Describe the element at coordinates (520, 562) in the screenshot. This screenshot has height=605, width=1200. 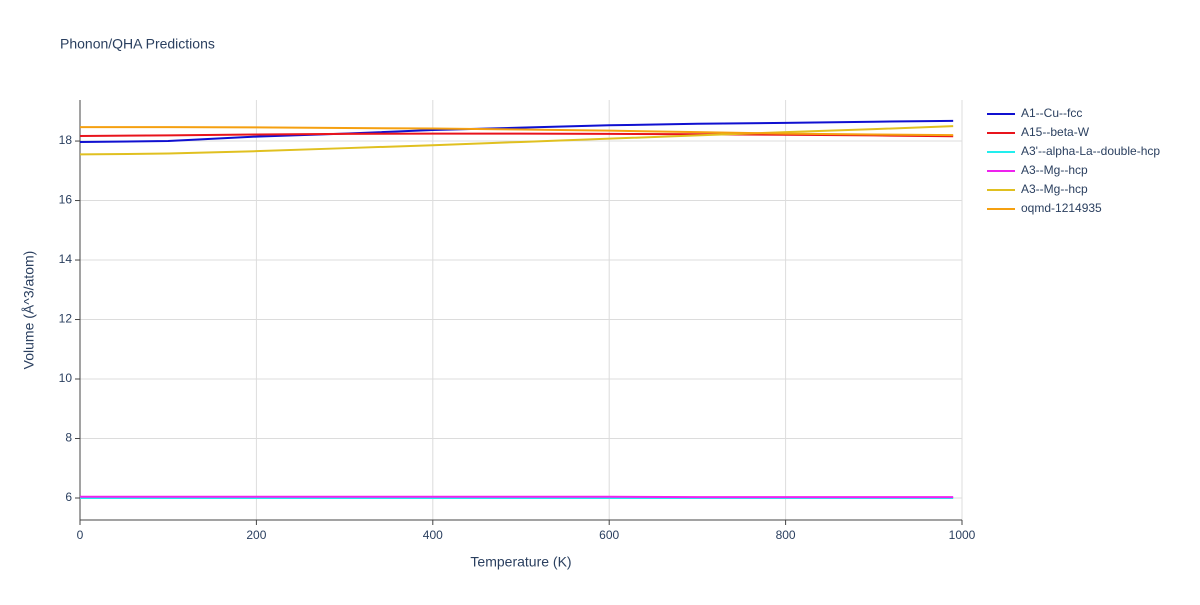
I see `x-axis-label: Temperature (K)` at that location.